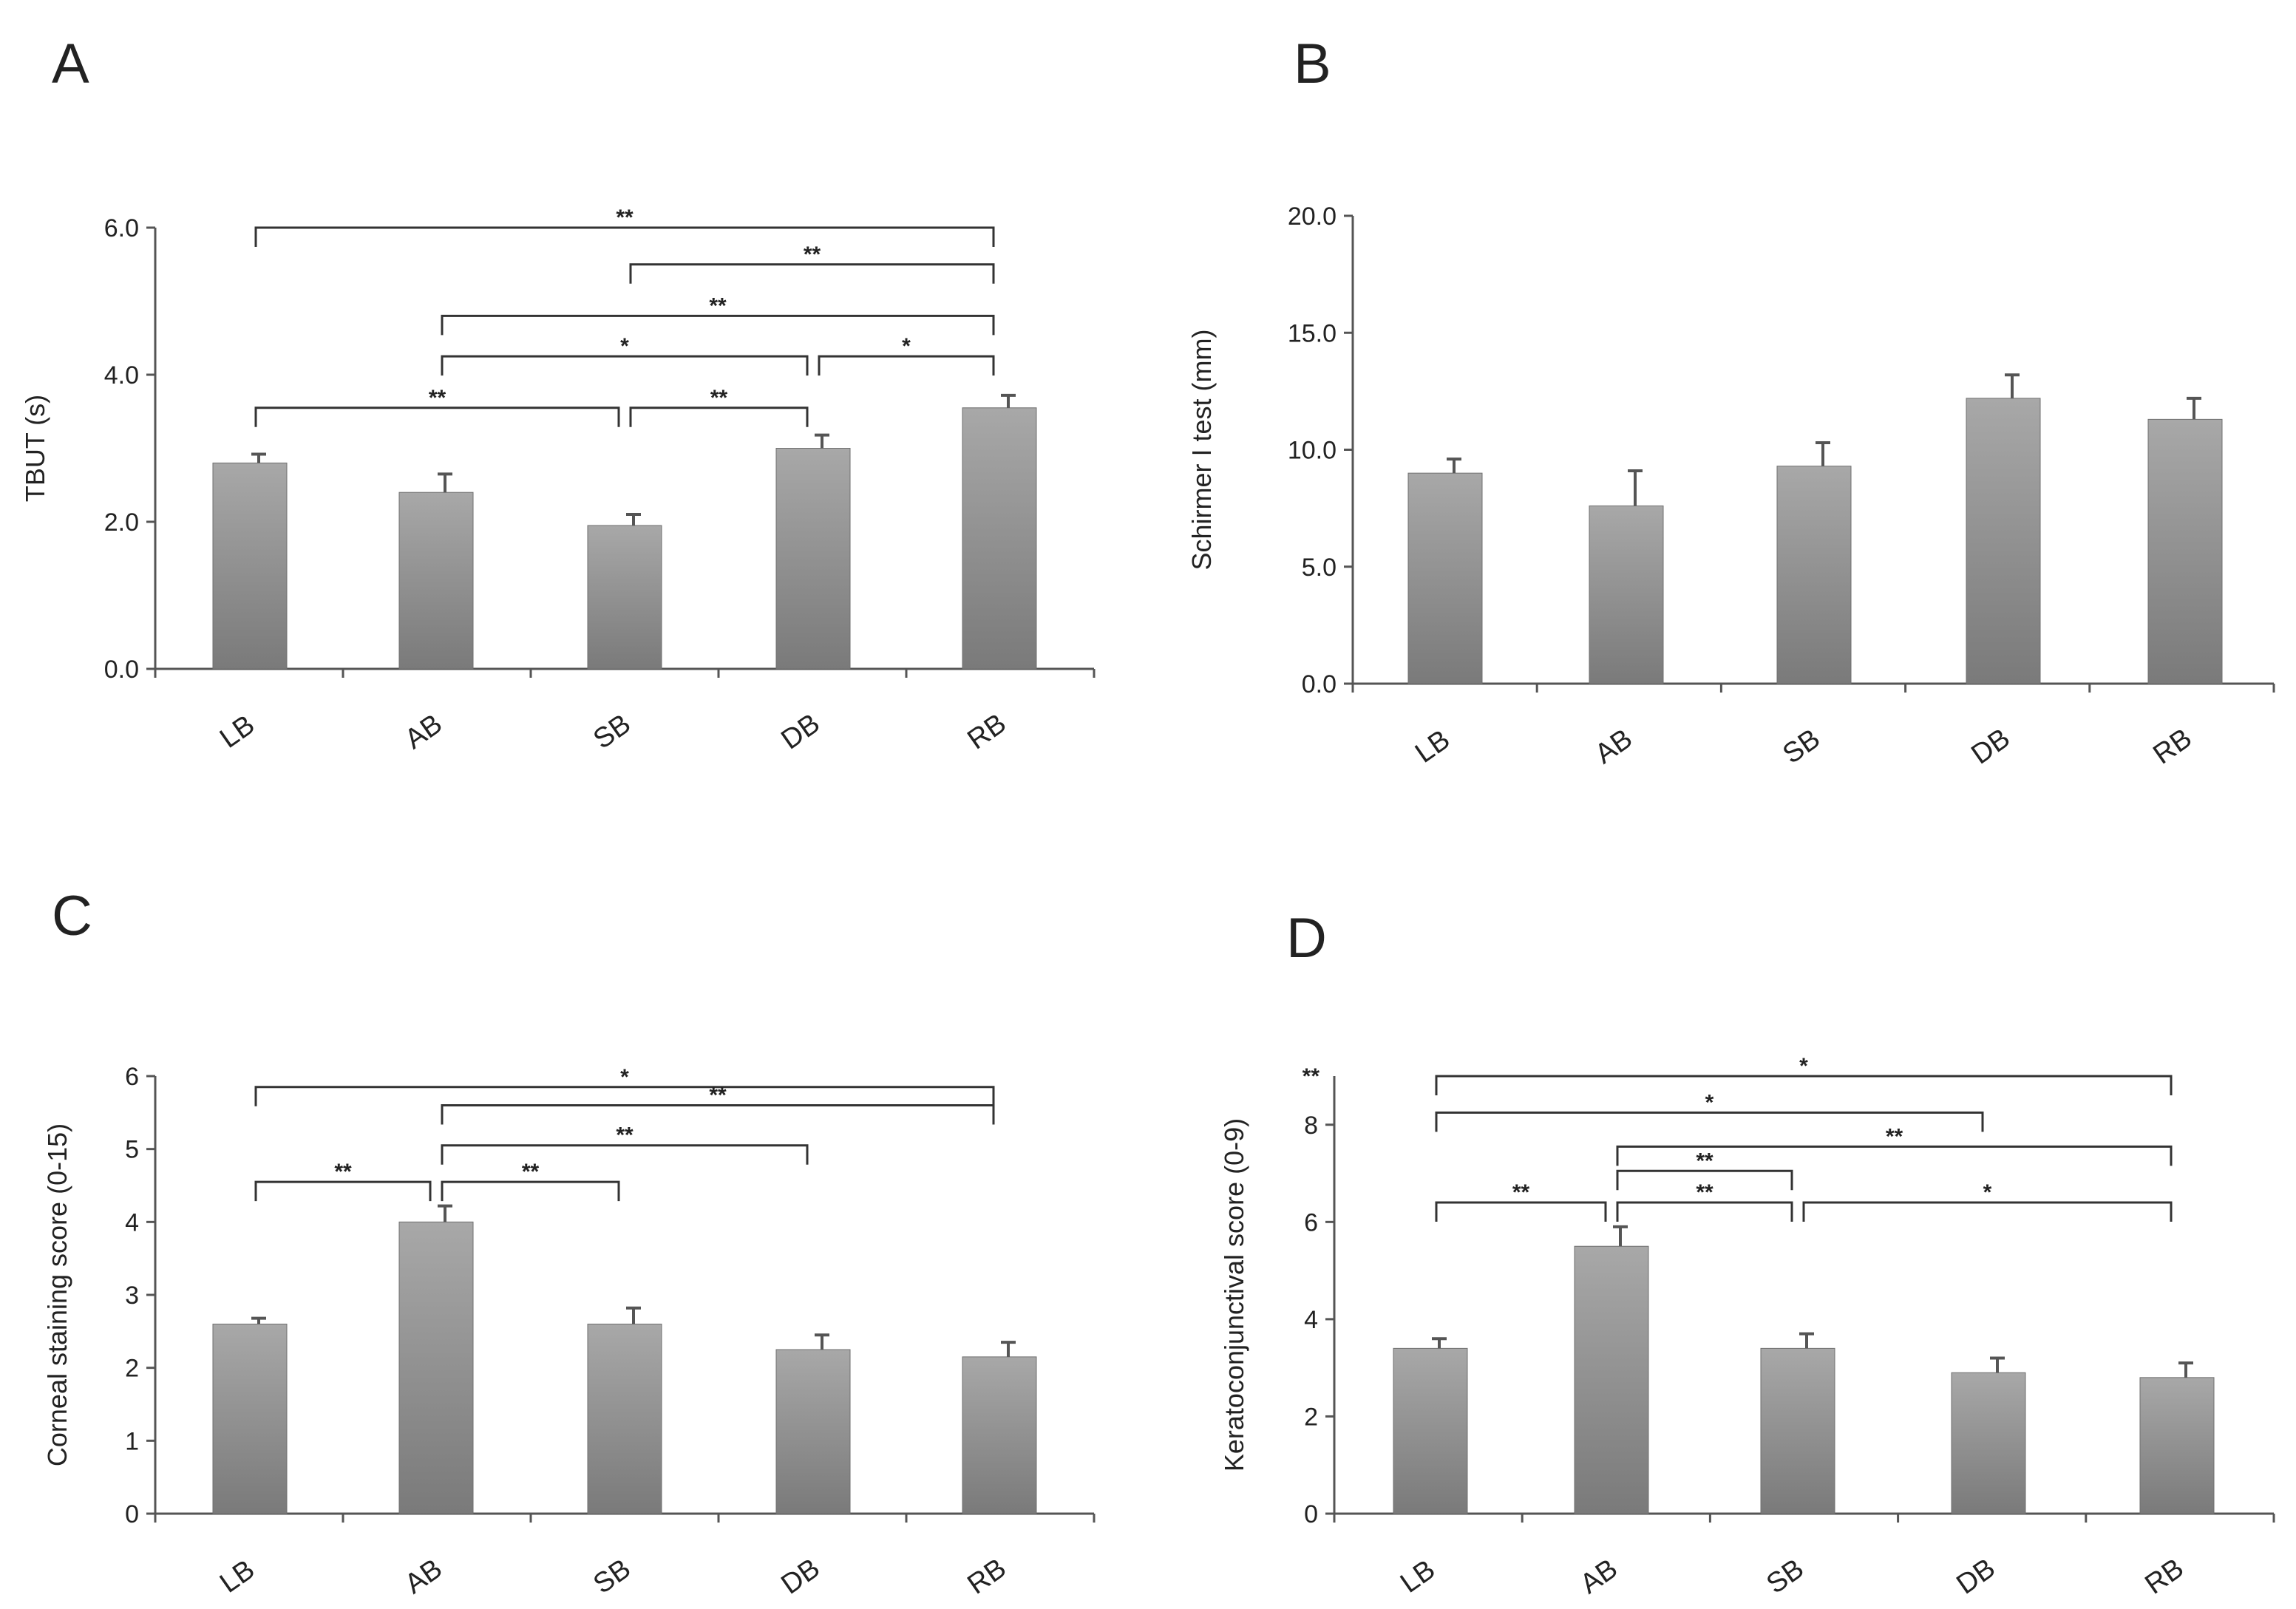 The image size is (2296, 1609). I want to click on y-tick-label: 4.0, so click(121, 375).